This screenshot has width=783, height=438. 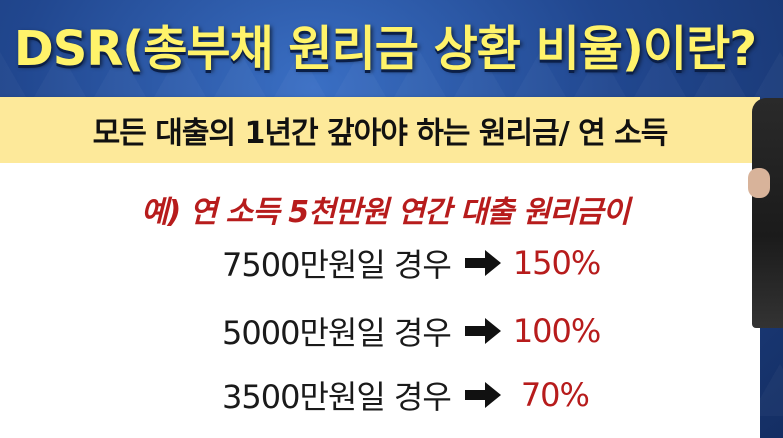 I want to click on example-heading: 예) 연 소득 5천만원 연간 대출 원리금이, so click(x=385, y=212).